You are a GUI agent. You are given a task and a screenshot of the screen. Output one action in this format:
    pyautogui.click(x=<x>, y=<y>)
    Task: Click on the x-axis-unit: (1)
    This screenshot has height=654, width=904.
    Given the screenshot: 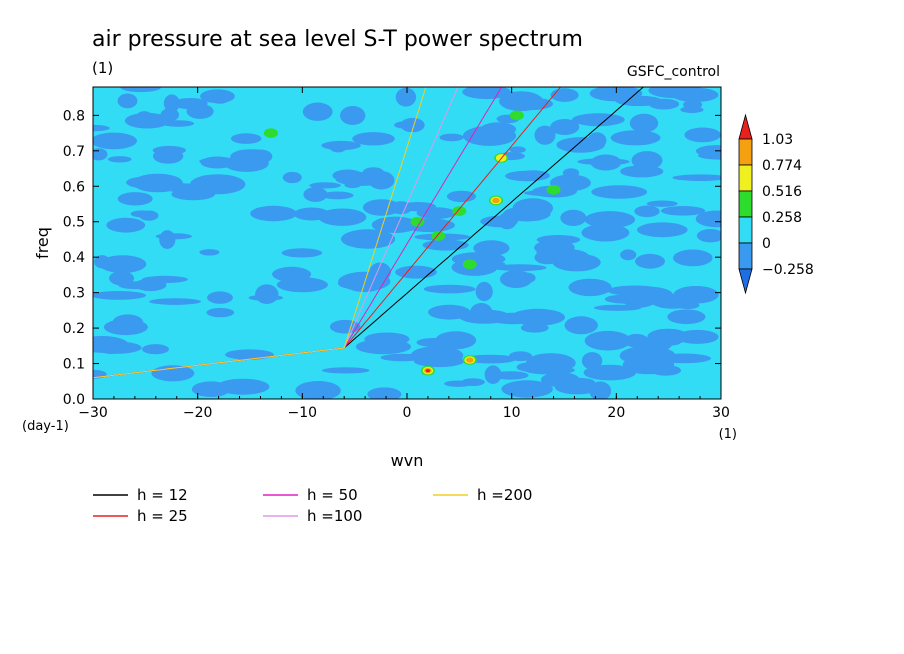 What is the action you would take?
    pyautogui.click(x=728, y=434)
    